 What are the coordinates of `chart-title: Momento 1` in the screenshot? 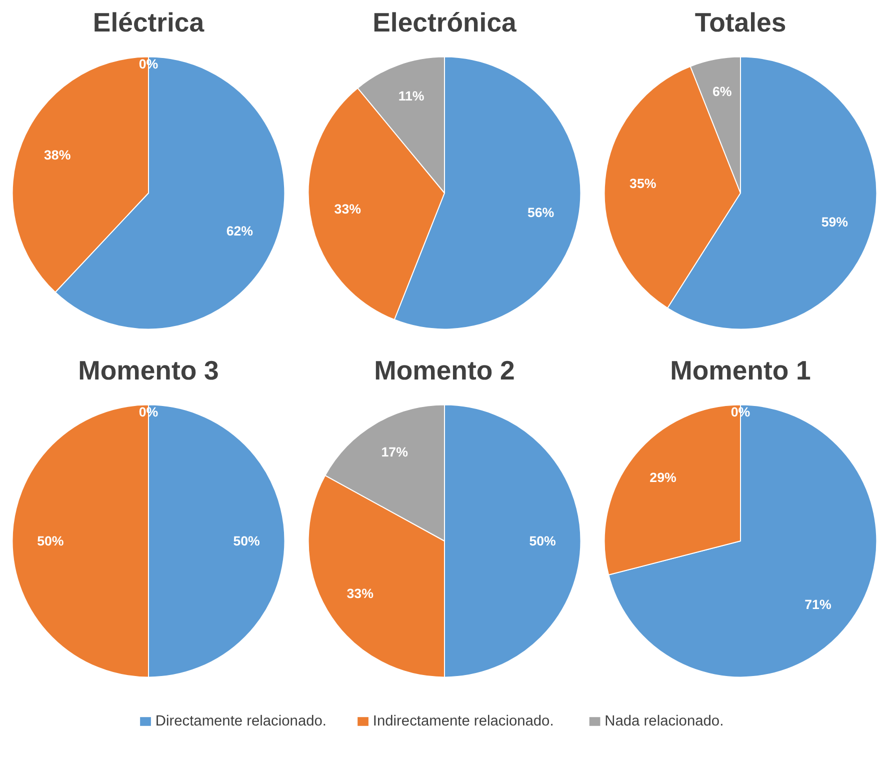 It's located at (741, 371).